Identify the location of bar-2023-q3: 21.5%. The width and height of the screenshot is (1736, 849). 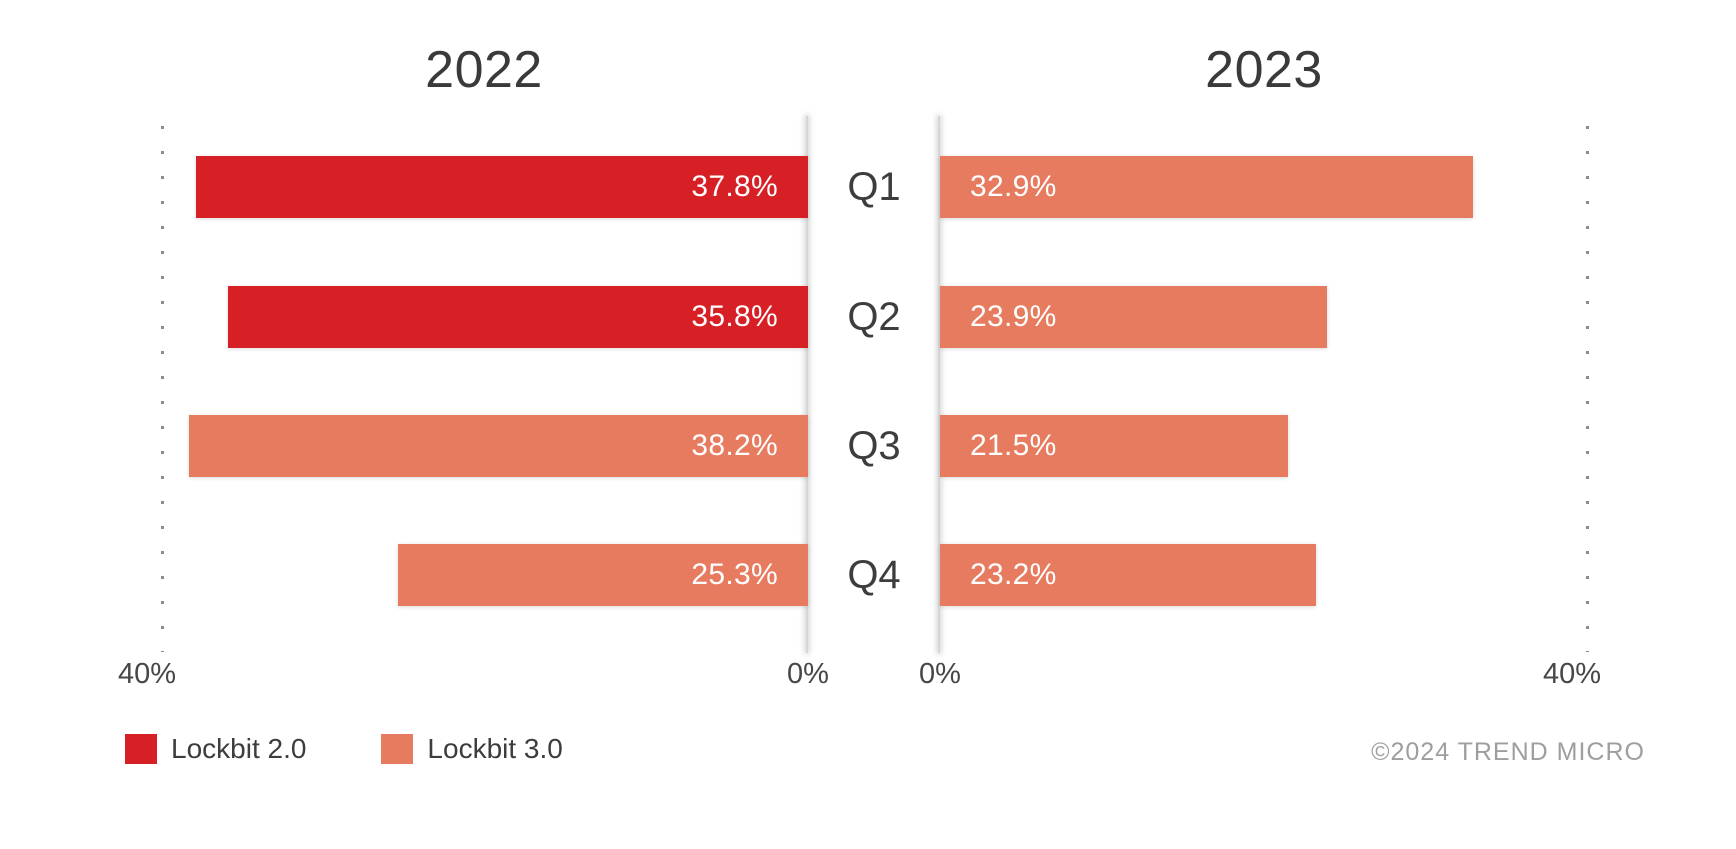
(1114, 446).